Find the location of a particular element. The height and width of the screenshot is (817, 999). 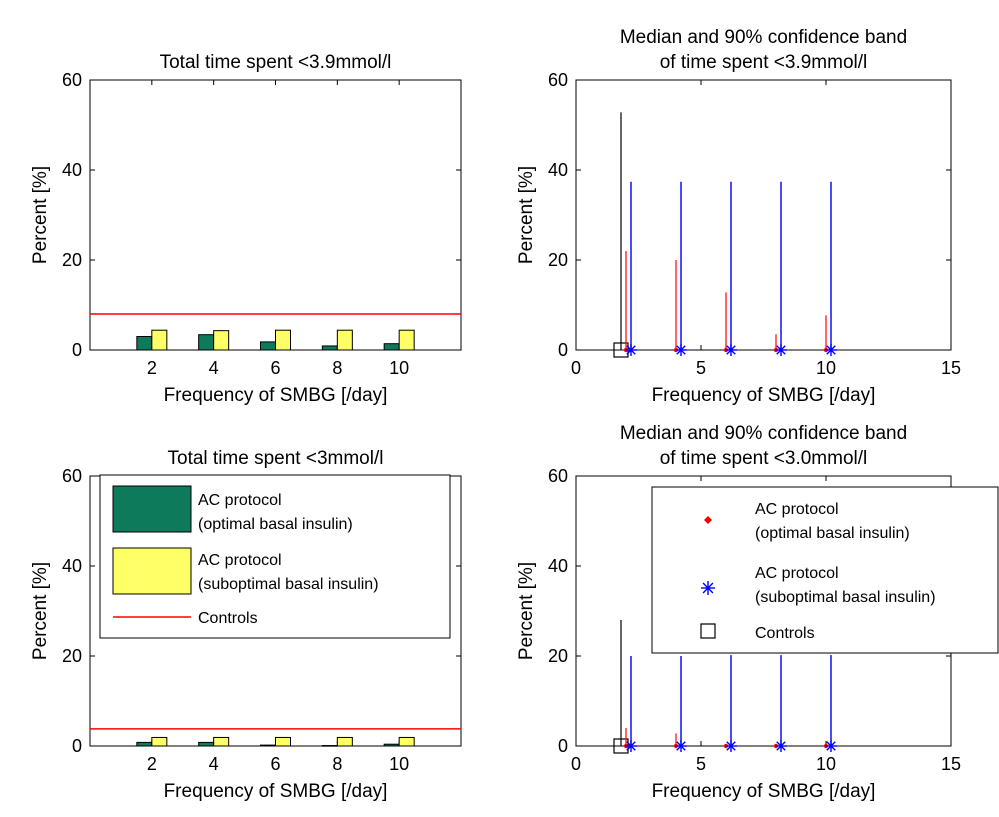

legend-marker-optimal is located at coordinates (708, 520).